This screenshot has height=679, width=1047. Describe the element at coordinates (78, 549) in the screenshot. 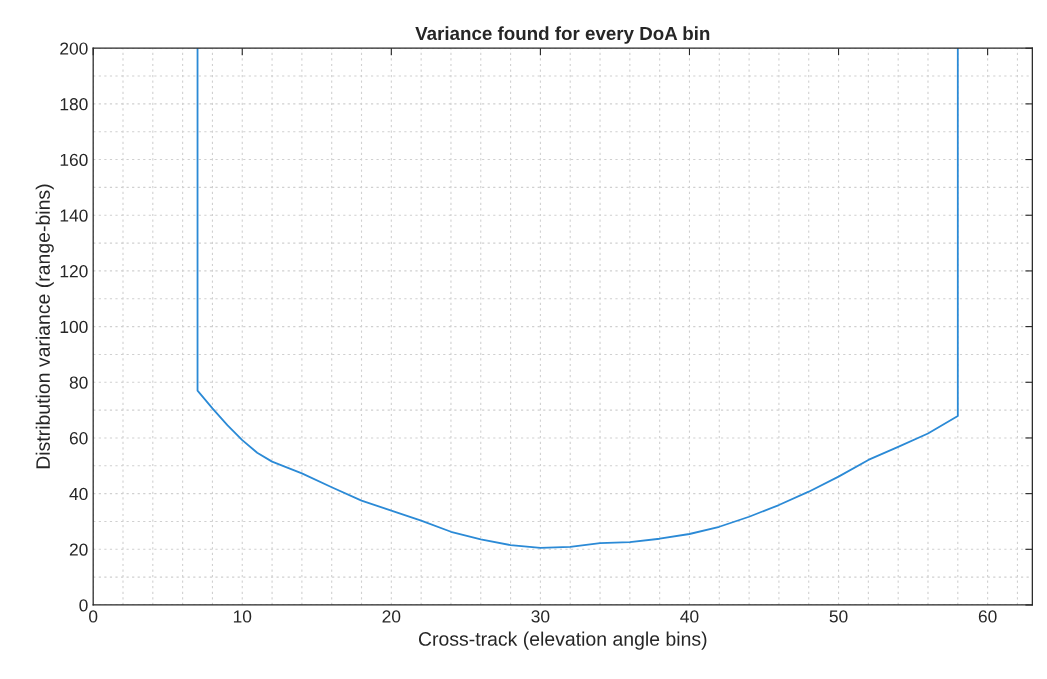

I see `y-tick-label: 20` at that location.